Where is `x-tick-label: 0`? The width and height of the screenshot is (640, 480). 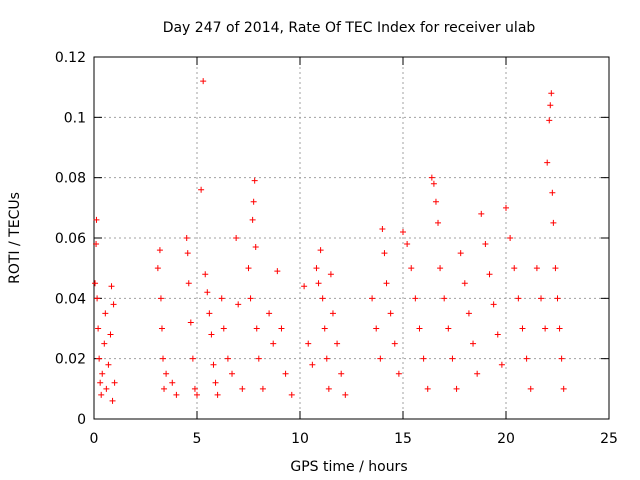
x-tick-label: 0 is located at coordinates (94, 439).